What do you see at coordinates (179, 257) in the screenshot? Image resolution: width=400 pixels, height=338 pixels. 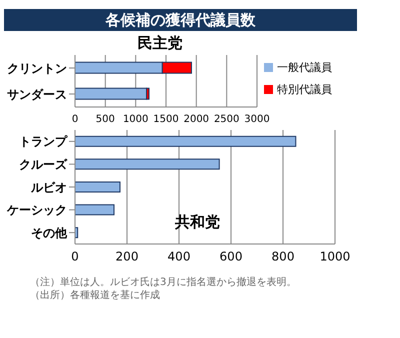 I see `x-tick-label: 400` at bounding box center [179, 257].